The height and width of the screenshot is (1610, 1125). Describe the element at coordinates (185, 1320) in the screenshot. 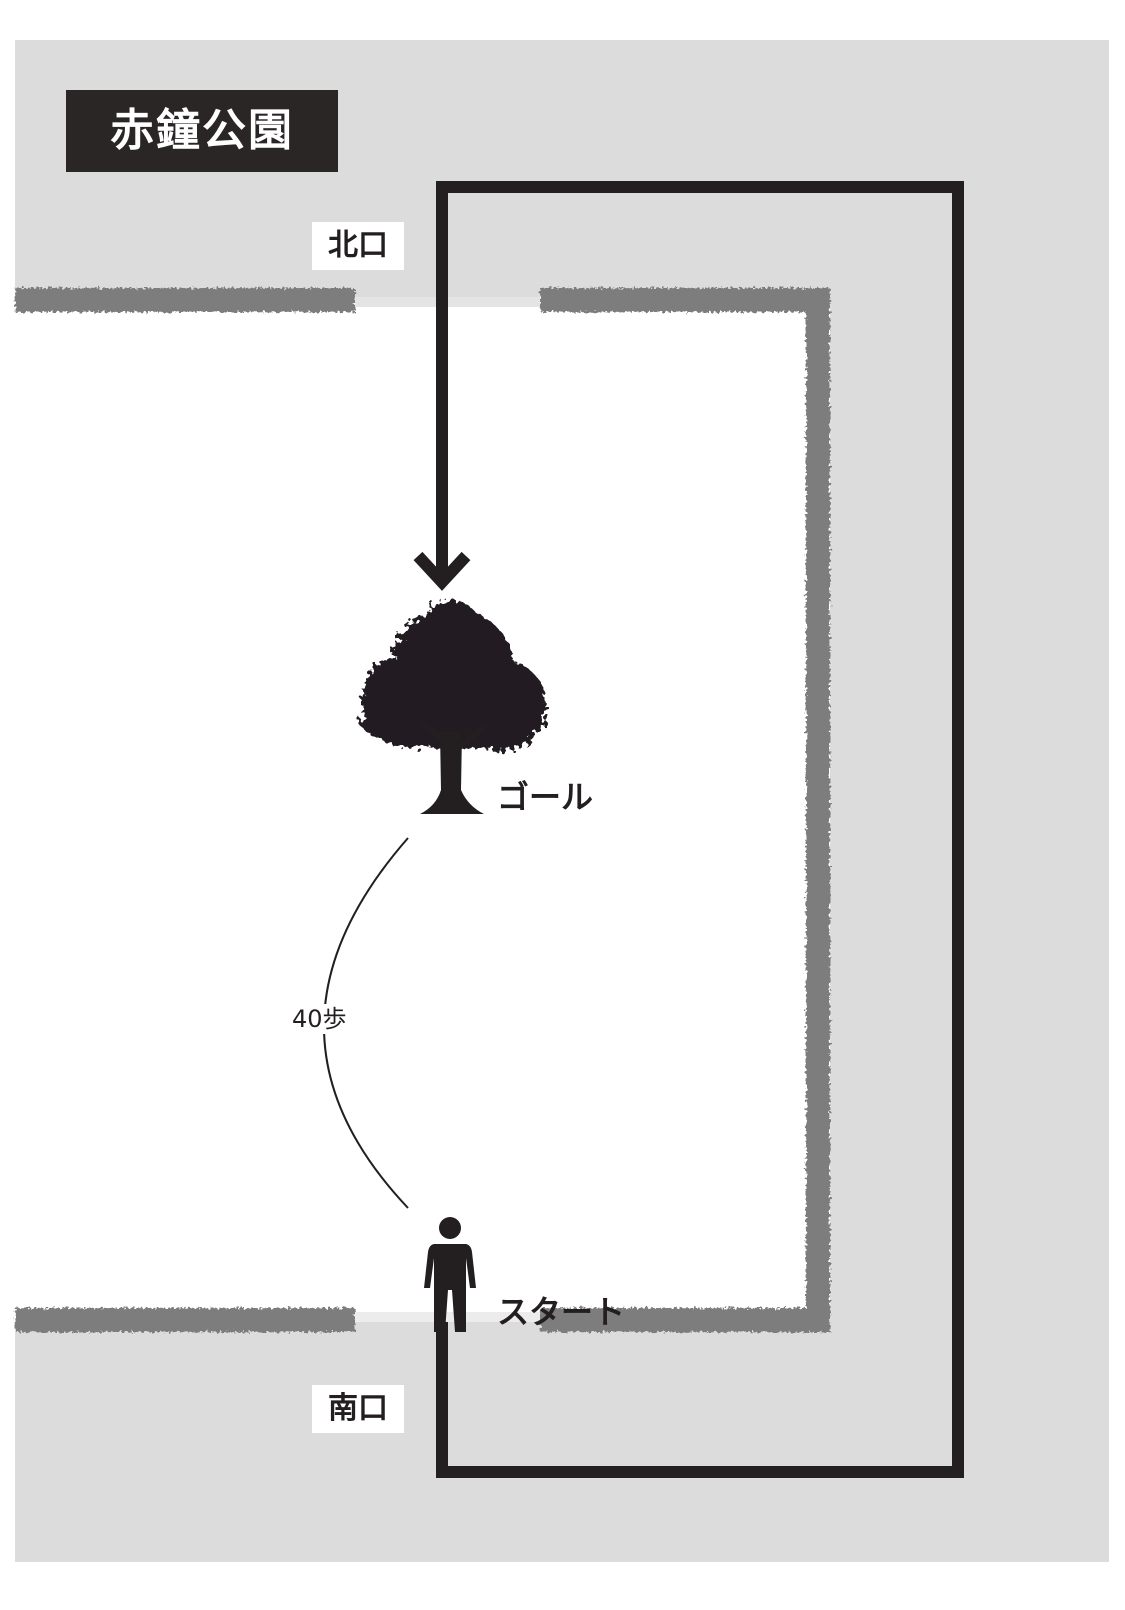

I see `hedge-south-left` at that location.